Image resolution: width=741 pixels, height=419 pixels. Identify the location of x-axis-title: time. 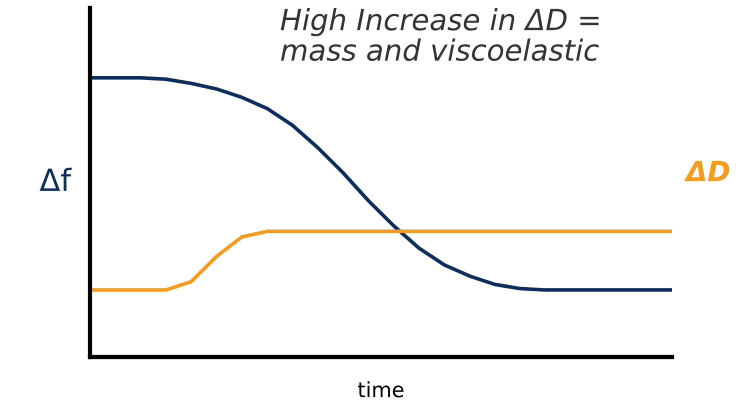
(381, 389).